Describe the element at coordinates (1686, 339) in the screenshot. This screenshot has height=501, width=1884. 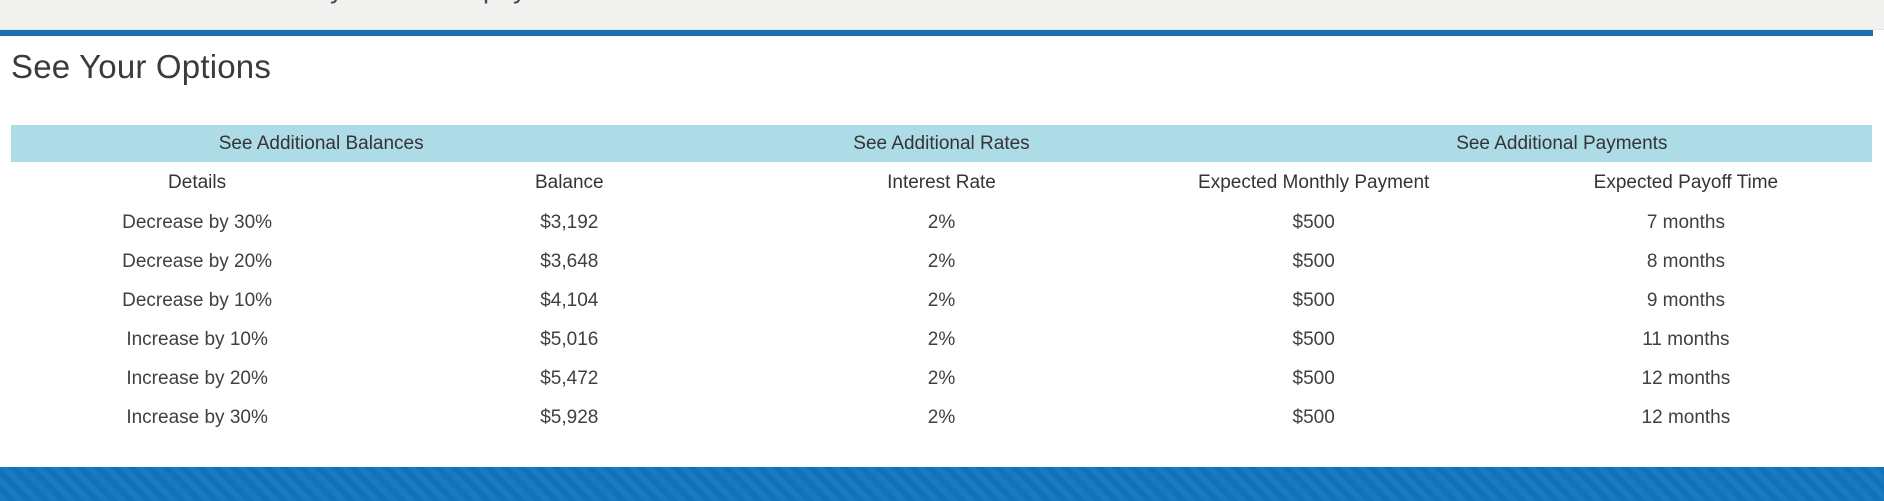
I see `cell-payoff-time: 11 months` at that location.